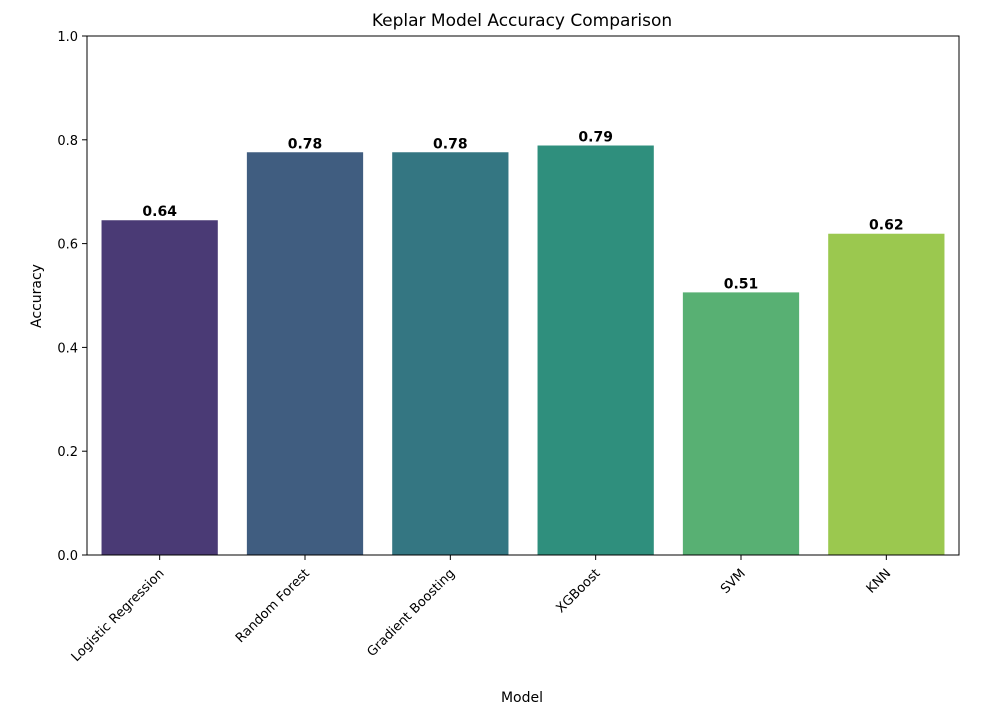  I want to click on chart-title: Keplar Model Accuracy Comparison, so click(522, 21).